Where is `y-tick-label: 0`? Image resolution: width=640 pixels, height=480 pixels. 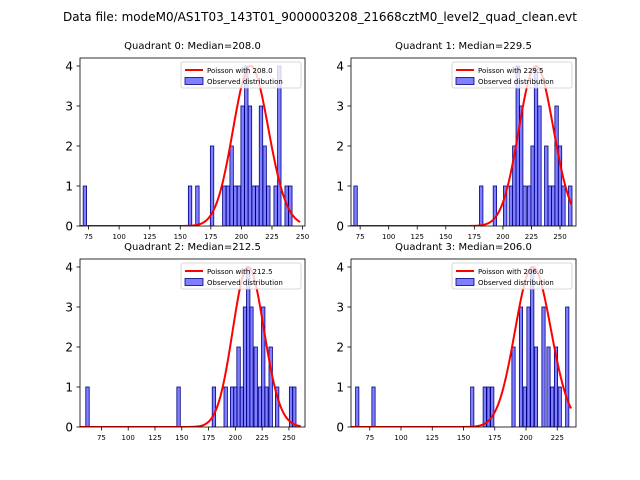
y-tick-label: 0 is located at coordinates (340, 227).